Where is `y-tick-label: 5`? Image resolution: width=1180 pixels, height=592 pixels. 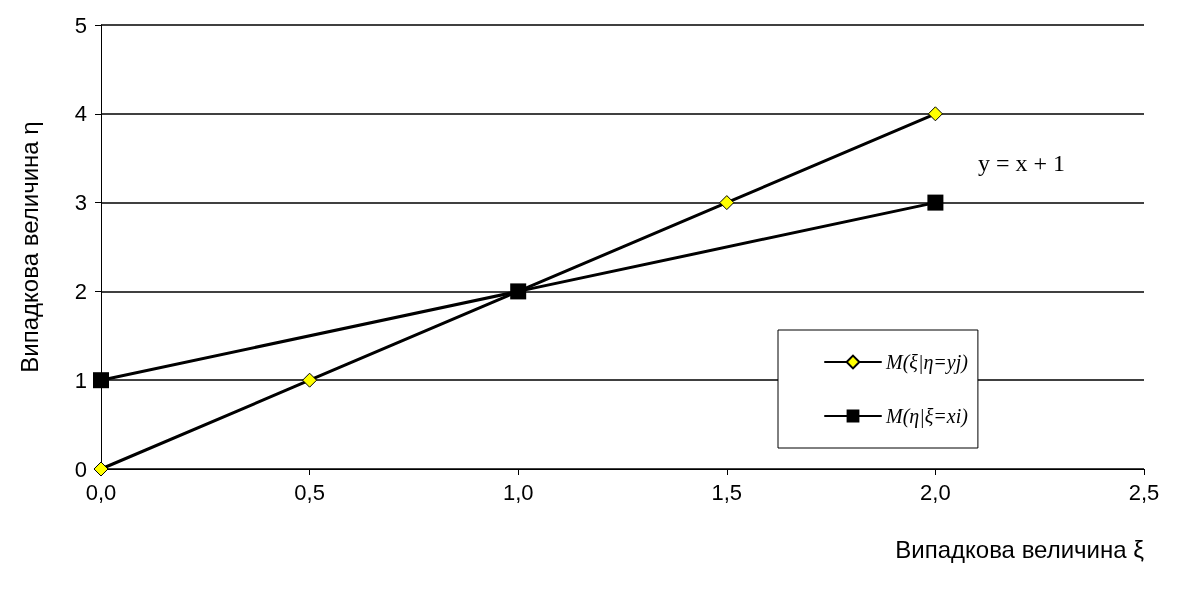
y-tick-label: 5 is located at coordinates (80, 25).